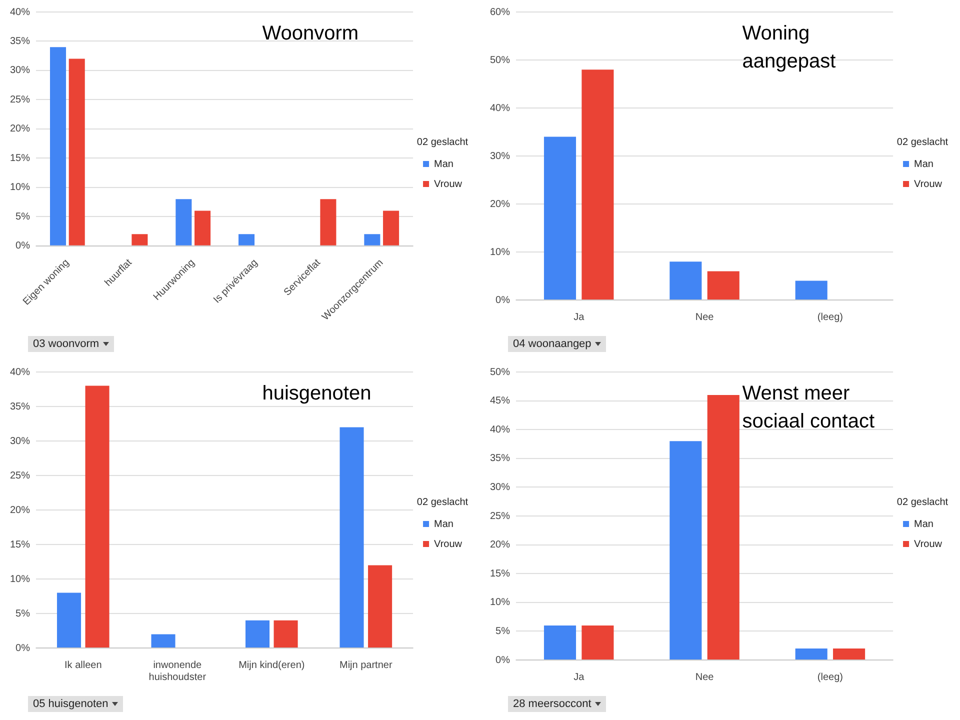 This screenshot has height=720, width=960. I want to click on y-tick-label: 60%, so click(500, 12).